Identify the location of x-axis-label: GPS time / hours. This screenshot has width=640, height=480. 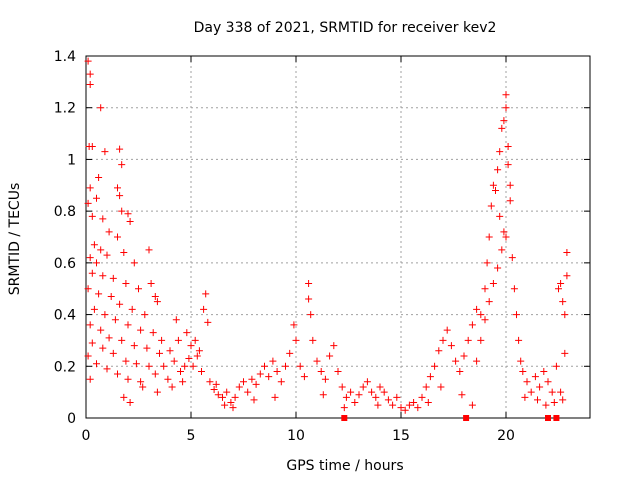
(344, 466).